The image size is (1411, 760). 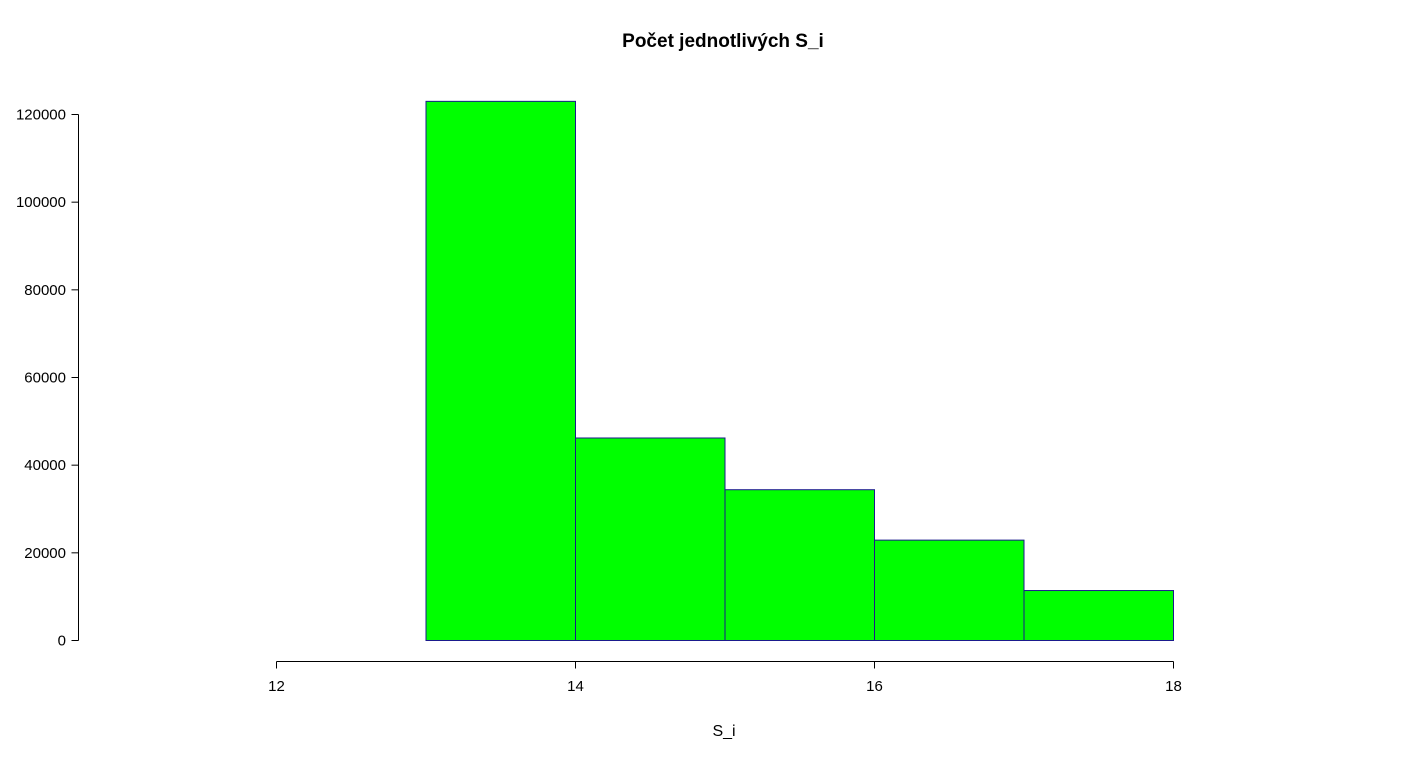 What do you see at coordinates (45, 465) in the screenshot?
I see `y-tick-label: 40000` at bounding box center [45, 465].